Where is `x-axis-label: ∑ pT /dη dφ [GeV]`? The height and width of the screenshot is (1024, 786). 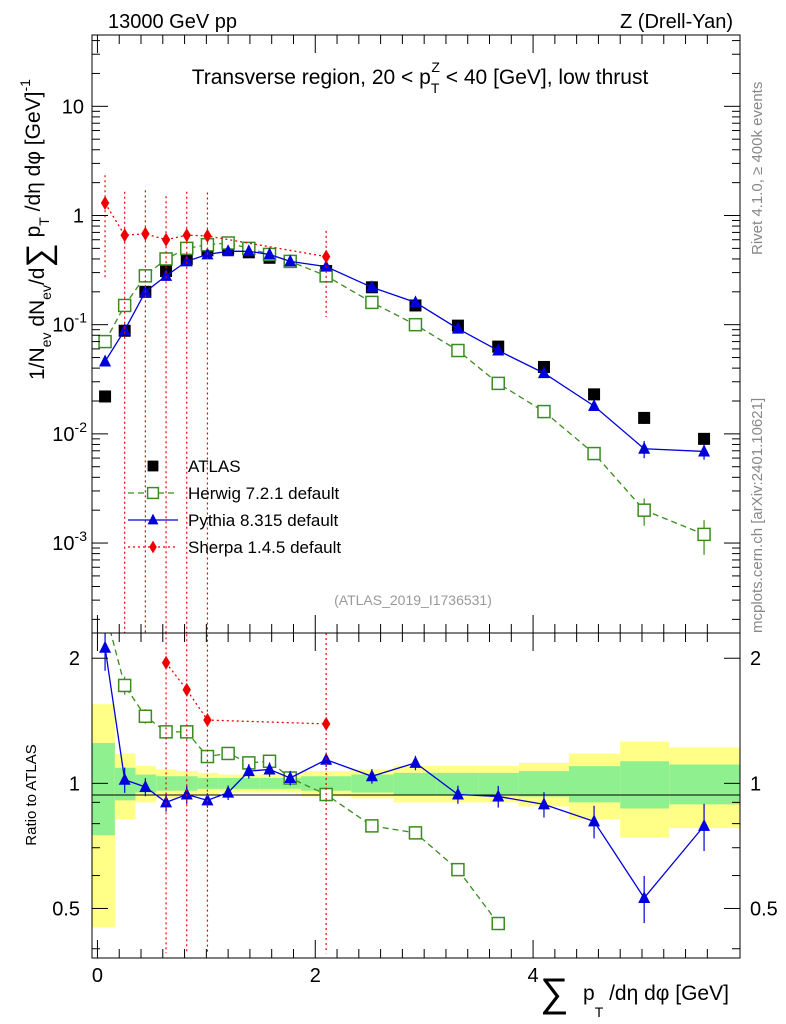 x-axis-label: ∑ pT /dη dφ [GeV] is located at coordinates (634, 995).